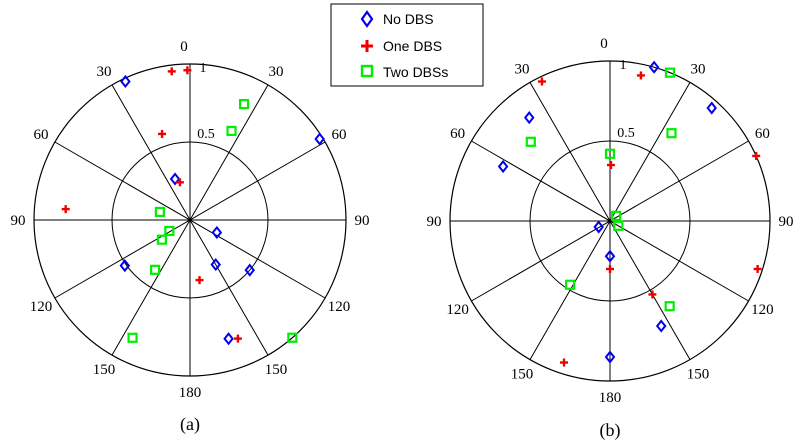 This screenshot has width=803, height=447. I want to click on legend-item-no-dbs: No DBS, so click(397, 19).